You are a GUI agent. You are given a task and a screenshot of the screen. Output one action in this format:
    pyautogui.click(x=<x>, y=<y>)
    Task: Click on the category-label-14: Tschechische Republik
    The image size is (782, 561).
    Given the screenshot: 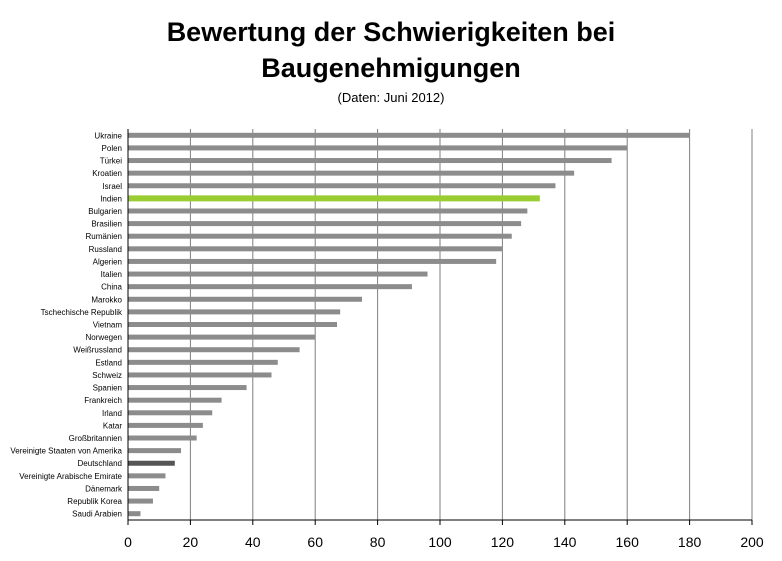 What is the action you would take?
    pyautogui.click(x=82, y=312)
    